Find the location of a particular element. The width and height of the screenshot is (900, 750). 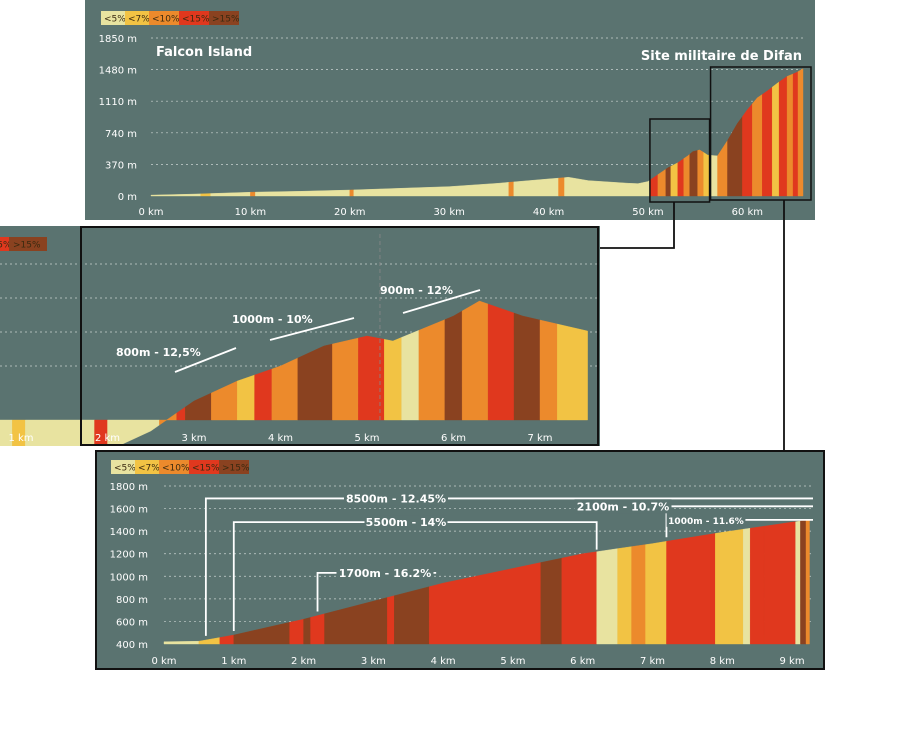

segment-annotation-label: 1700m - 16.2% is located at coordinates (385, 573).